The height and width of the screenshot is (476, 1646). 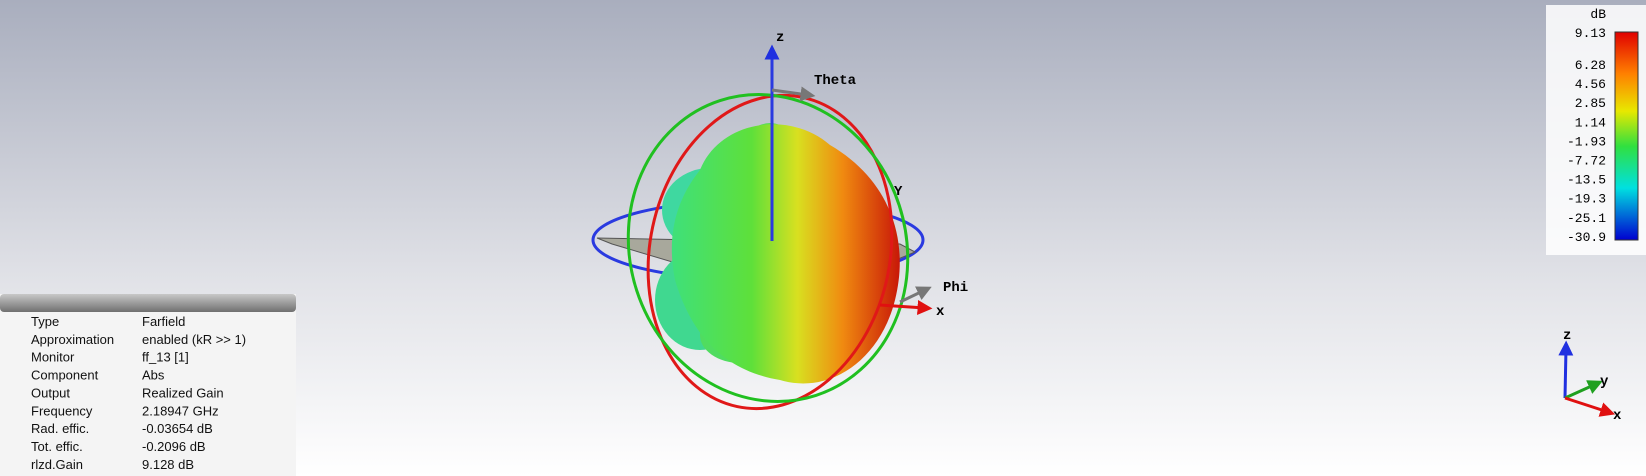 What do you see at coordinates (1617, 416) in the screenshot?
I see `triad-label: x` at bounding box center [1617, 416].